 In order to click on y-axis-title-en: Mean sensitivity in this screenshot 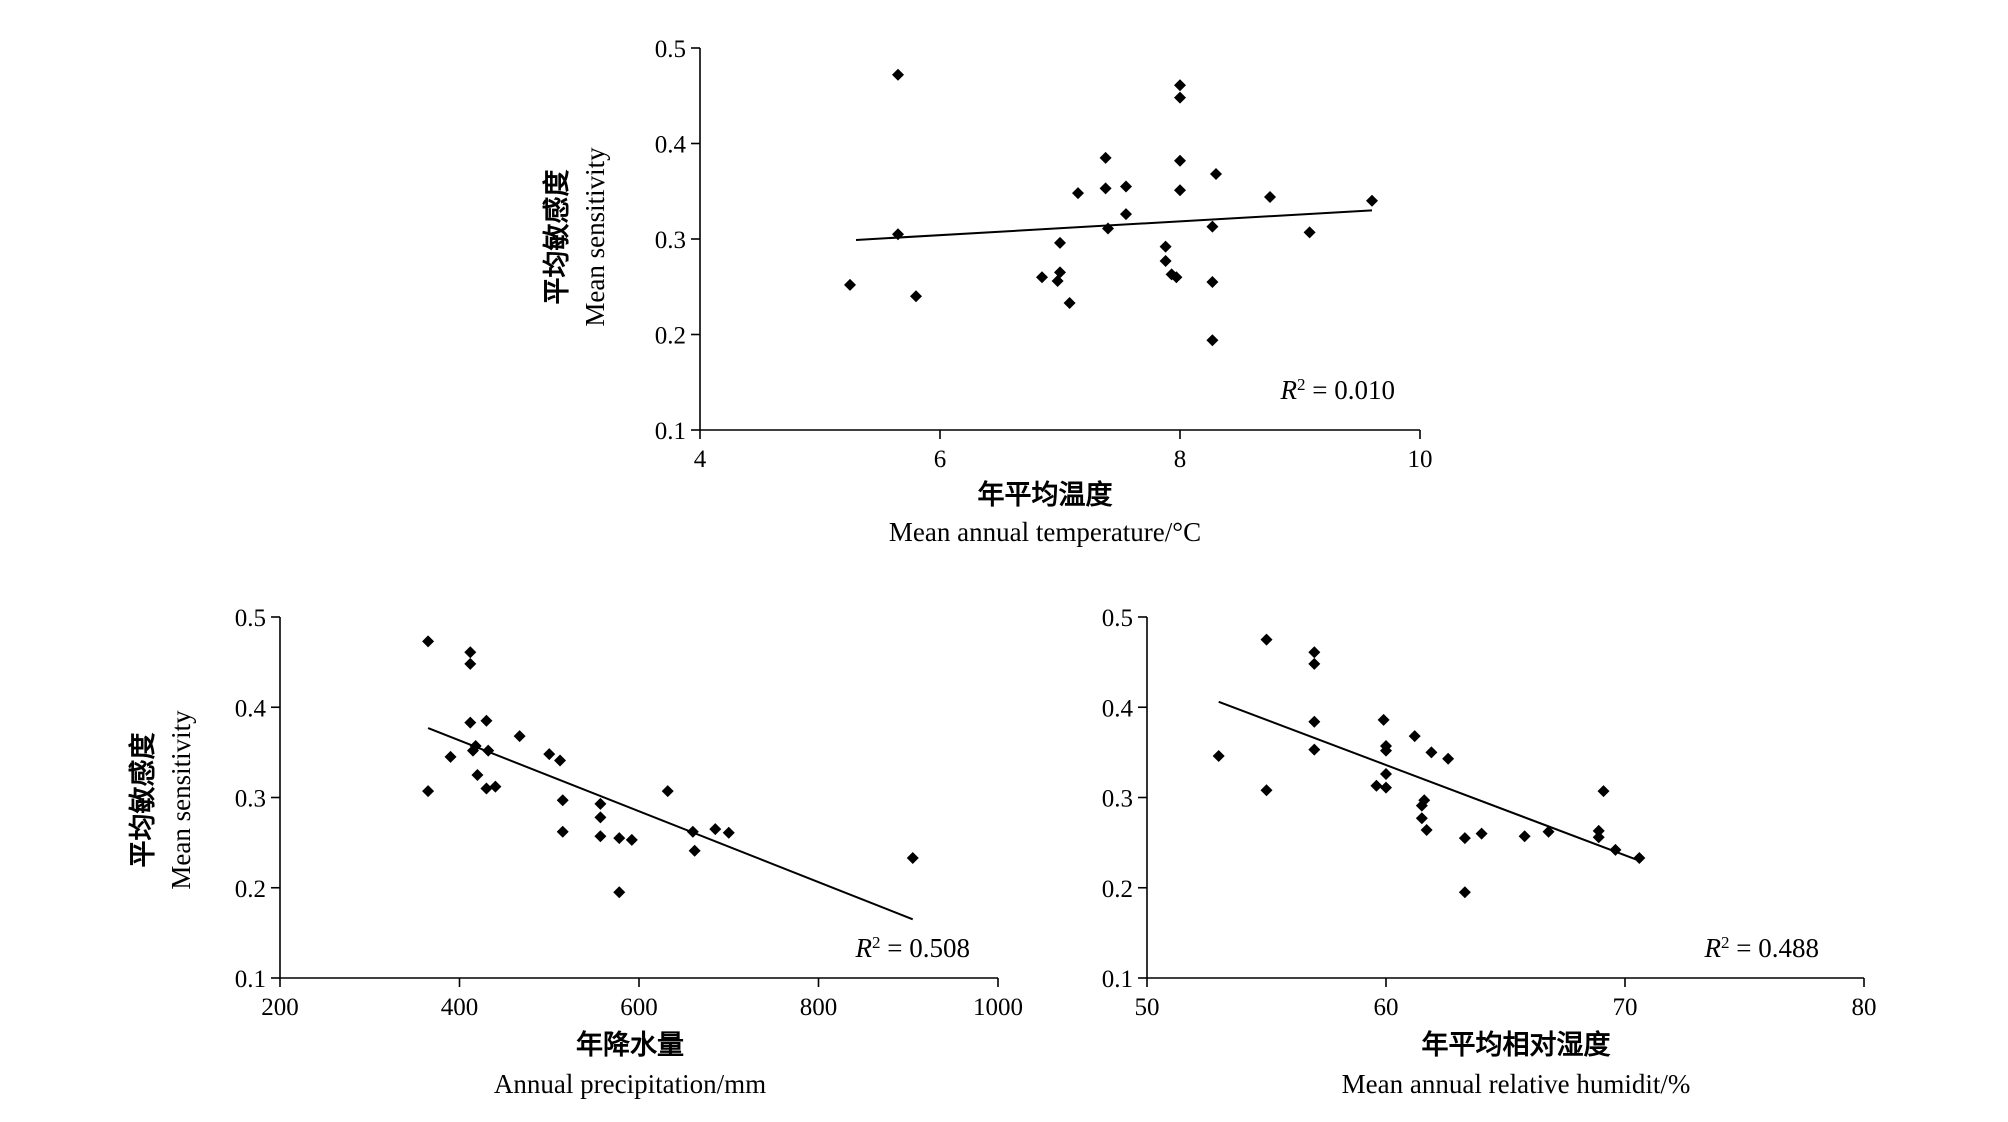, I will do `click(181, 800)`.